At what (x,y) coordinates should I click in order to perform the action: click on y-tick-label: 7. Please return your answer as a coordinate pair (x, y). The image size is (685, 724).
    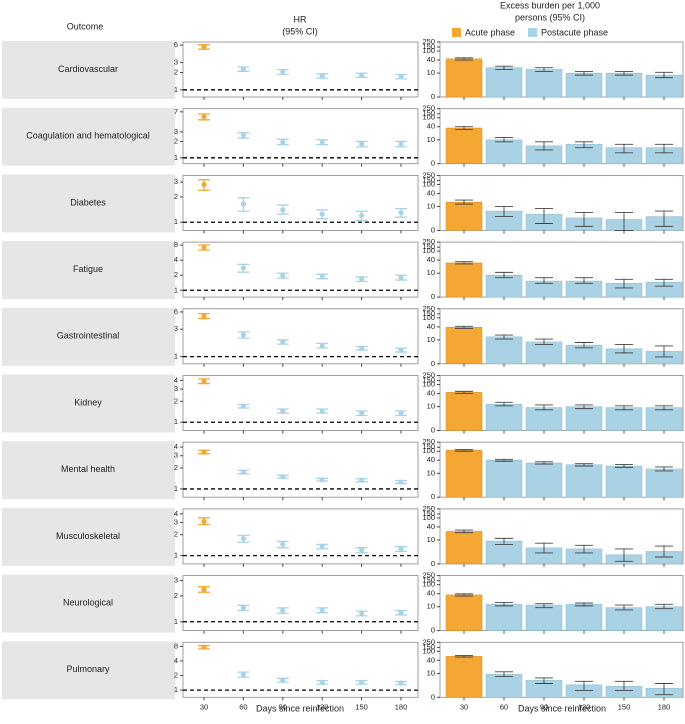
    Looking at the image, I should click on (176, 111).